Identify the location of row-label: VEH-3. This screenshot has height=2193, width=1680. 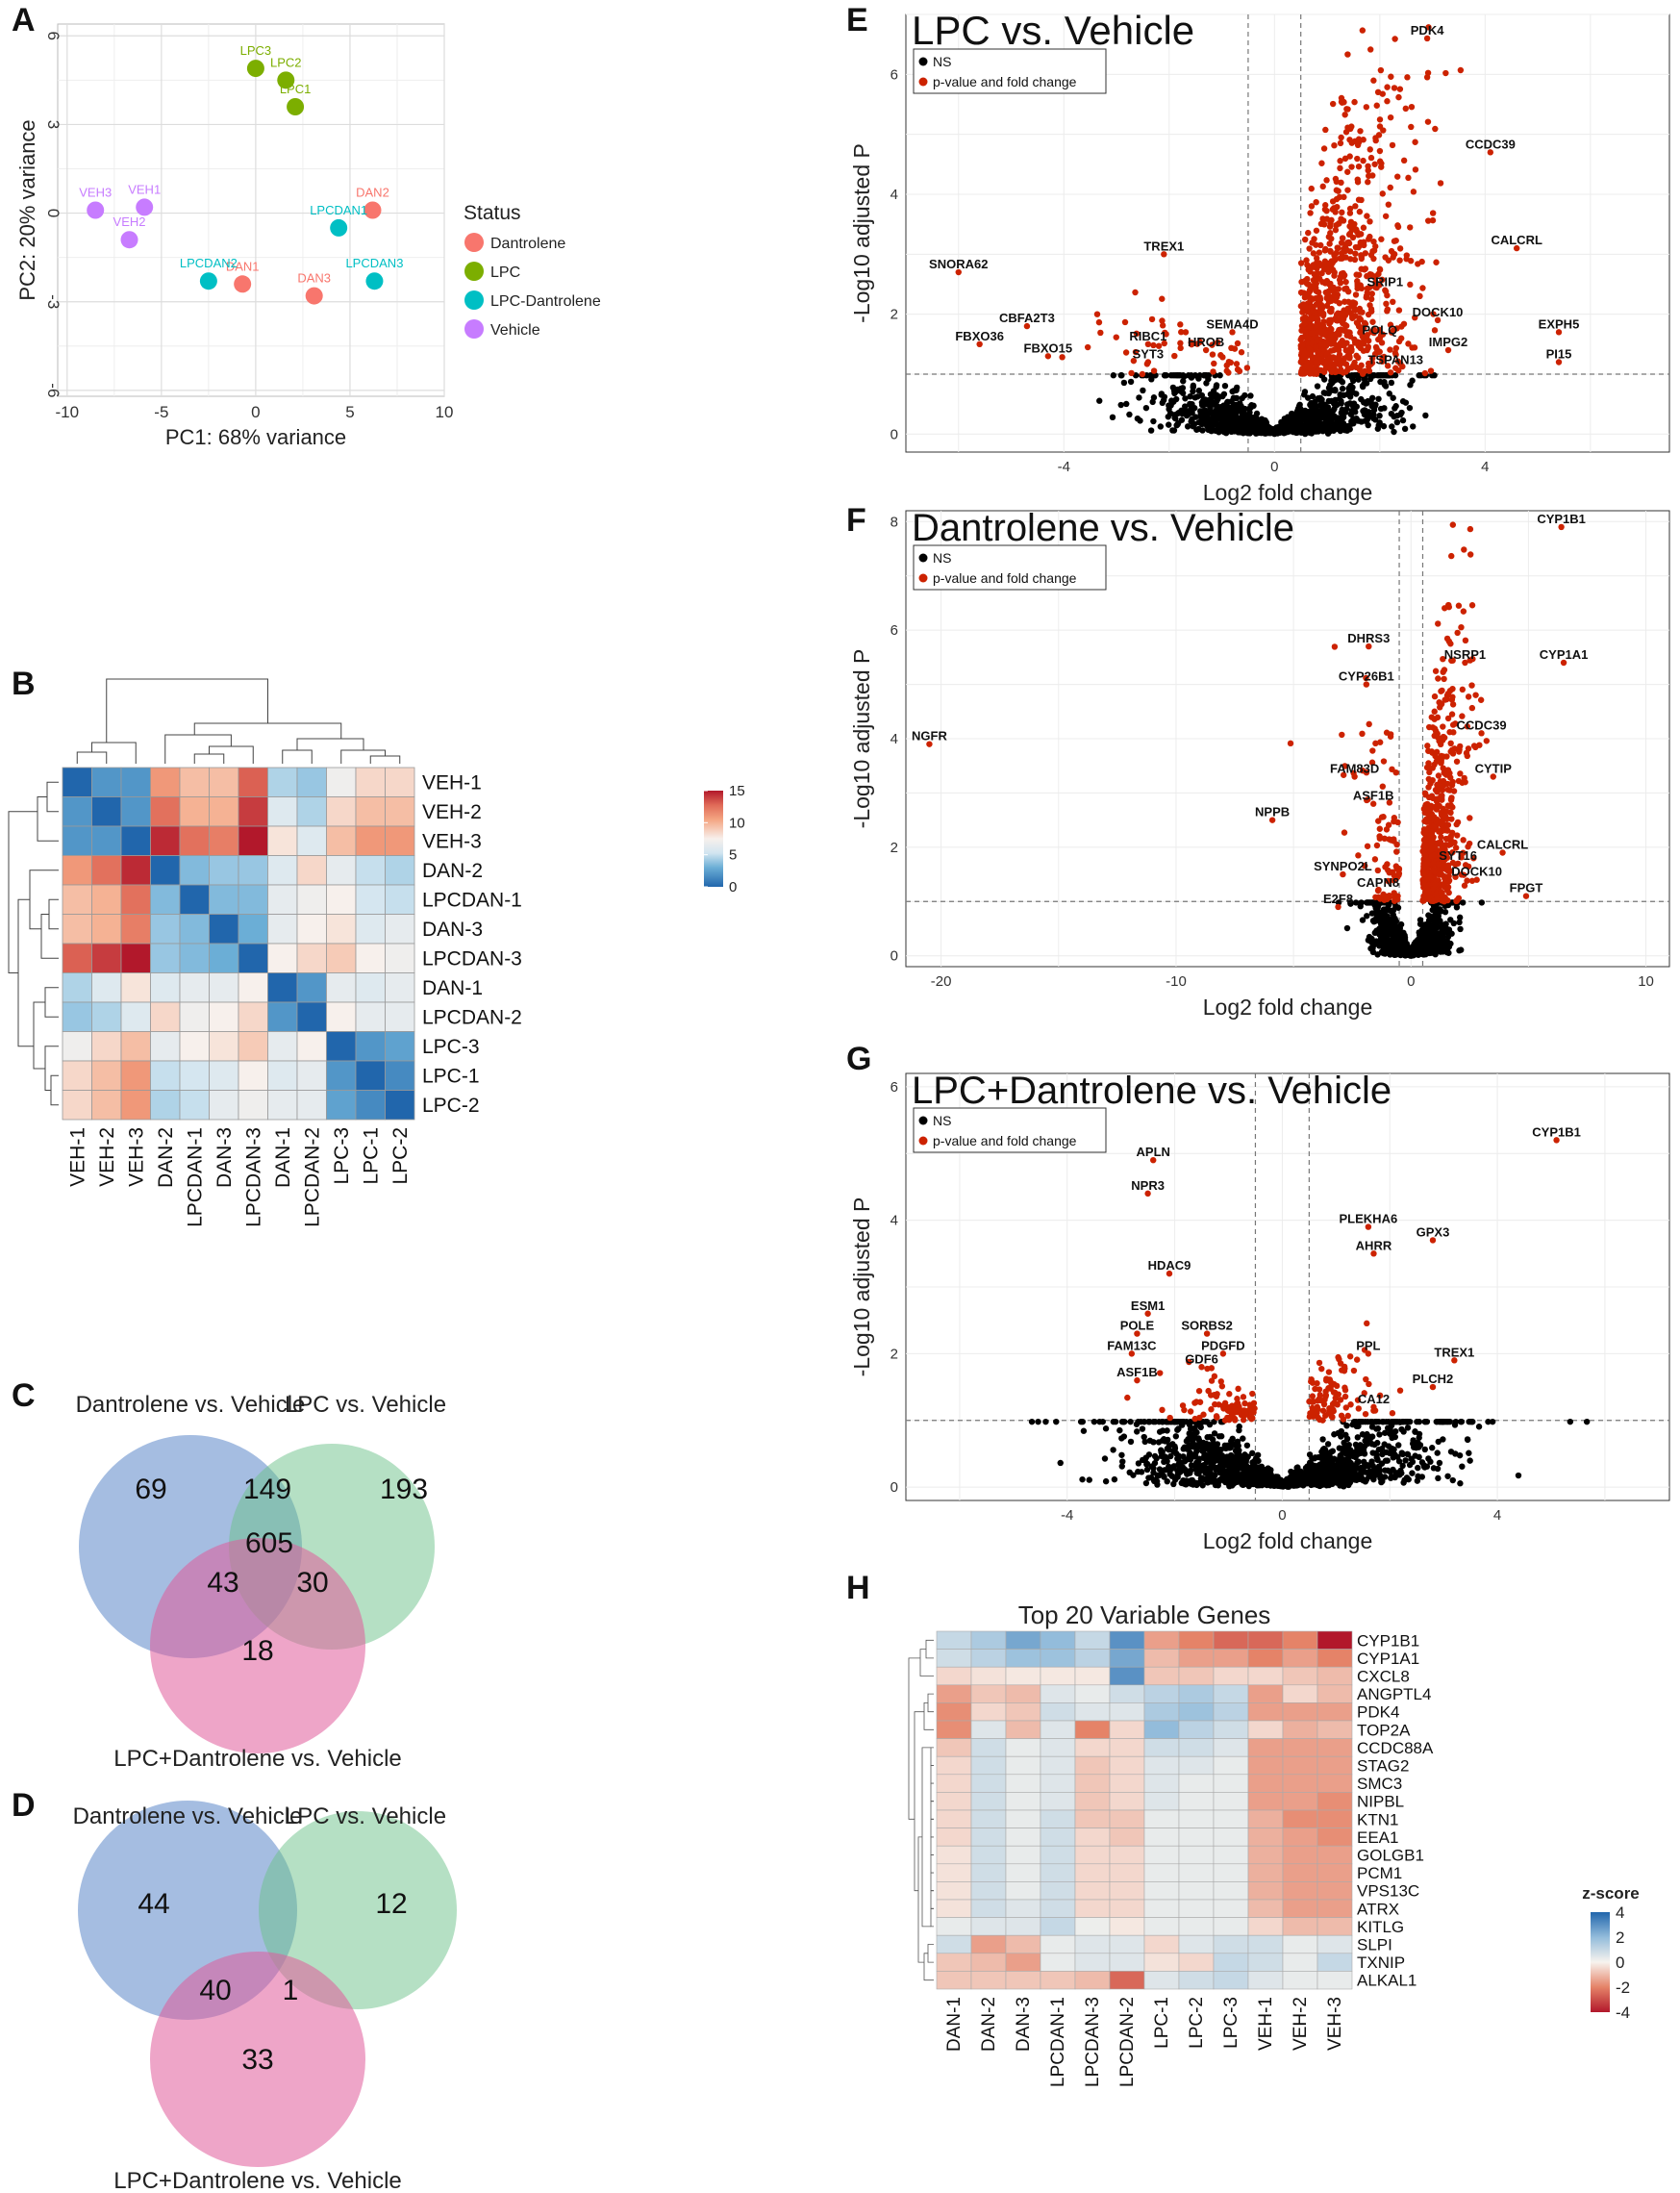
(452, 841).